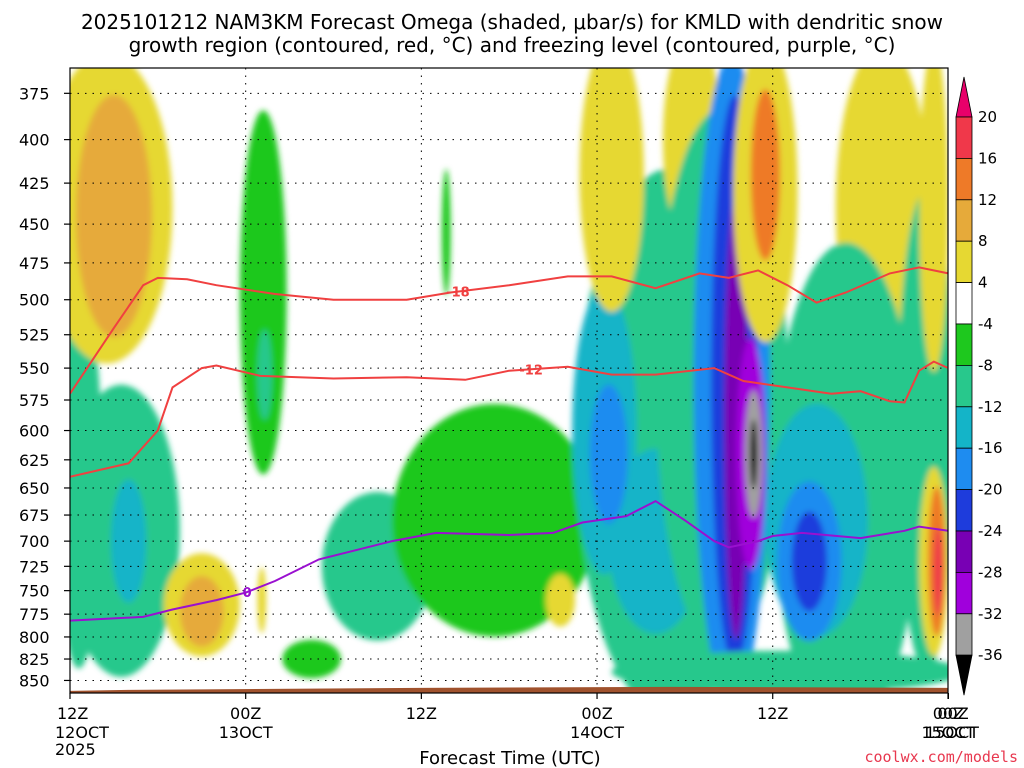 The width and height of the screenshot is (1024, 768). Describe the element at coordinates (113, 216) in the screenshot. I see `omega-region-sink-upper-west-core` at that location.